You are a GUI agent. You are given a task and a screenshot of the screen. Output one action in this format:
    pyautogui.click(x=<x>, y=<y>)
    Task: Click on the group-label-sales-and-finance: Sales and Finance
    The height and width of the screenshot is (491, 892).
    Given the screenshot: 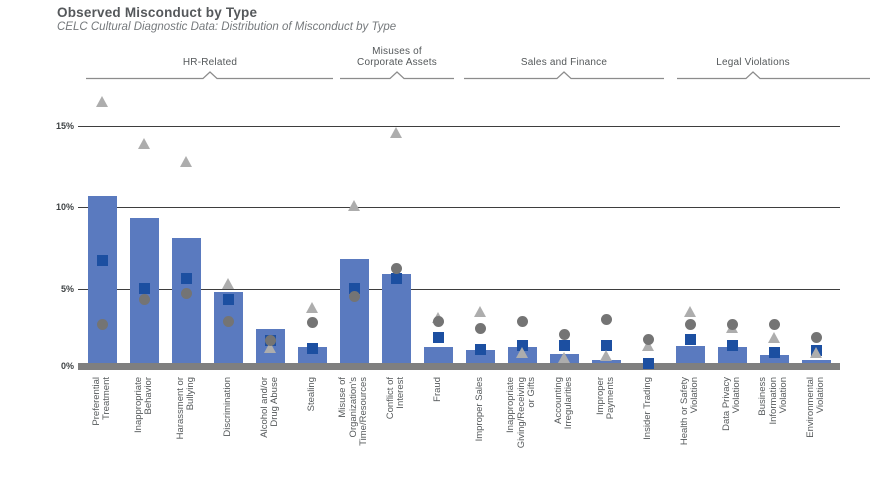 What is the action you would take?
    pyautogui.click(x=564, y=62)
    